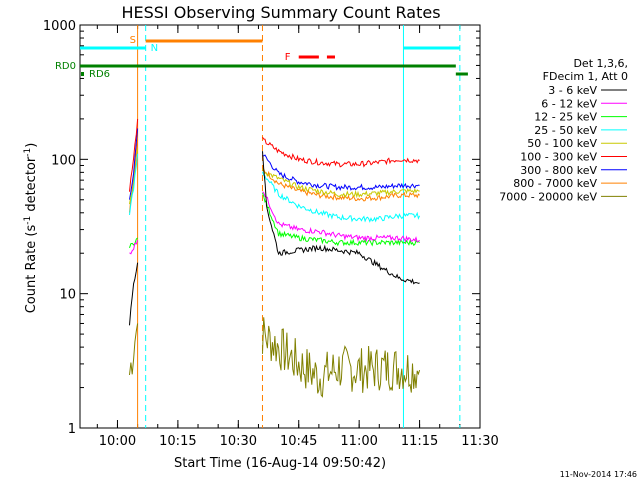 The image size is (640, 480). Describe the element at coordinates (134, 184) in the screenshot. I see `series-25-50-kev-part1` at that location.